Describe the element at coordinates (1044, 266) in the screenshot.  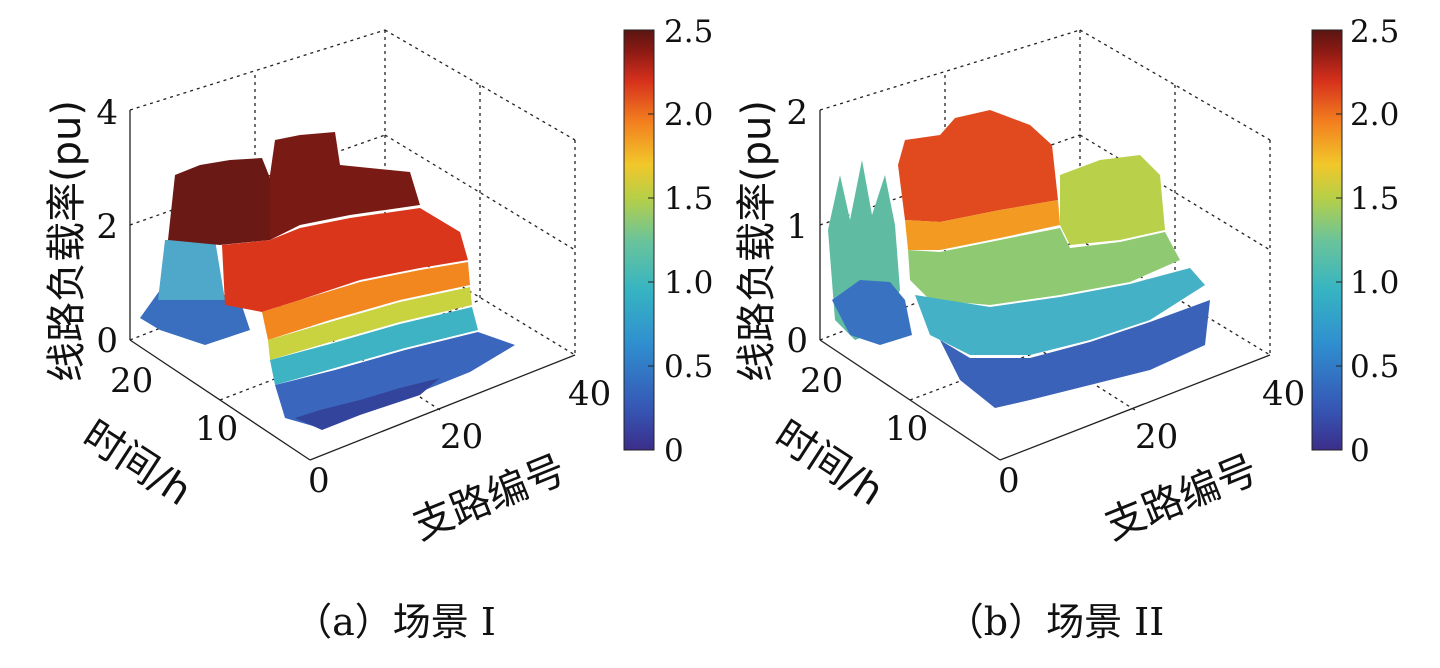
I see `panel-b-surface-middle-green` at that location.